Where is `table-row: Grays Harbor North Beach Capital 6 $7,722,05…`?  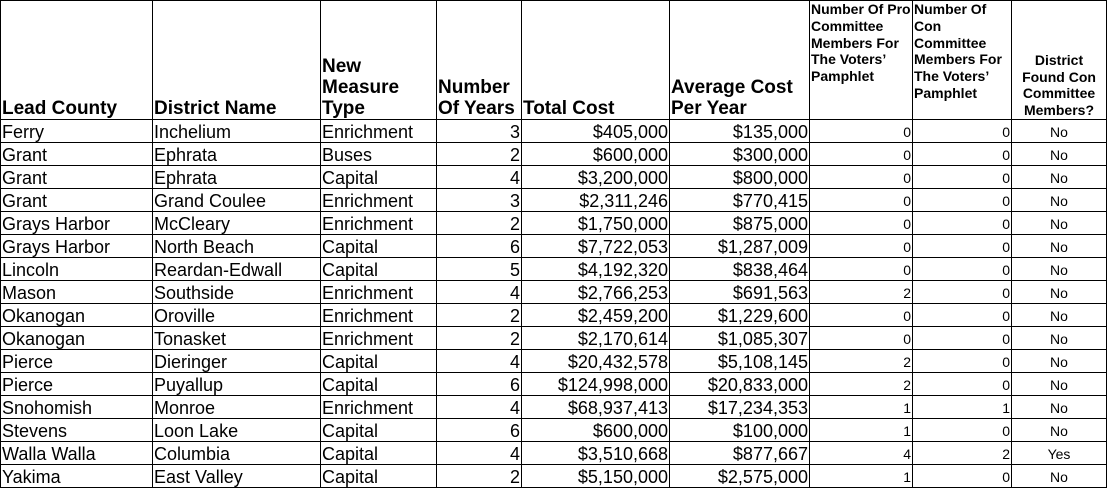
table-row: Grays Harbor North Beach Capital 6 $7,722,05… is located at coordinates (553, 246).